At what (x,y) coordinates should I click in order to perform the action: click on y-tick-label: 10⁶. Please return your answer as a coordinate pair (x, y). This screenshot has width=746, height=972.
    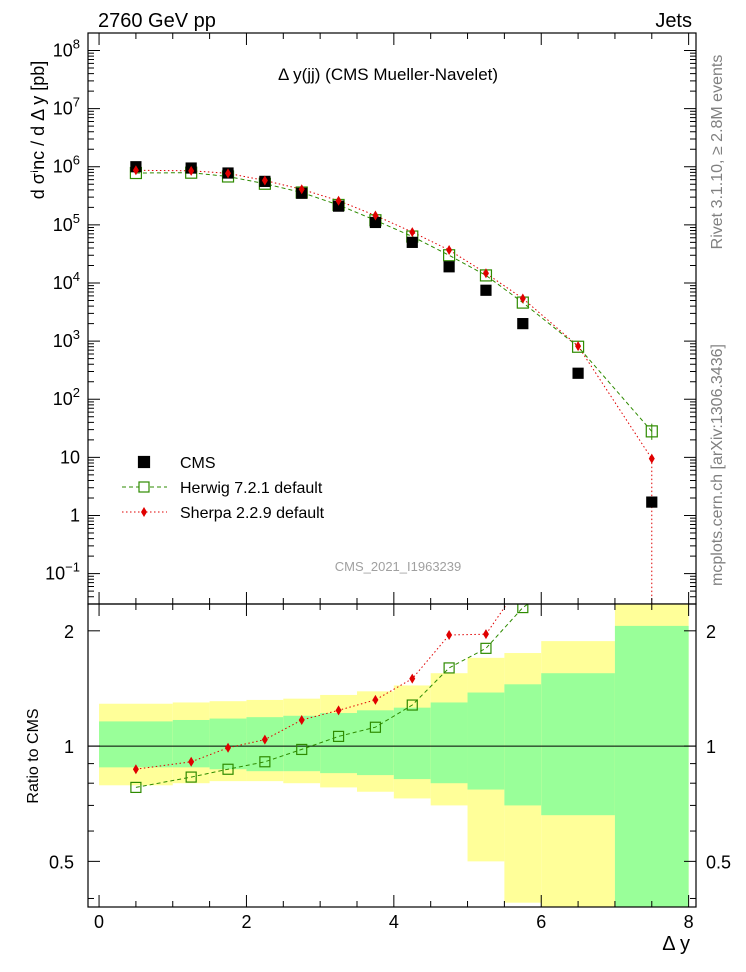
    Looking at the image, I should click on (66, 165).